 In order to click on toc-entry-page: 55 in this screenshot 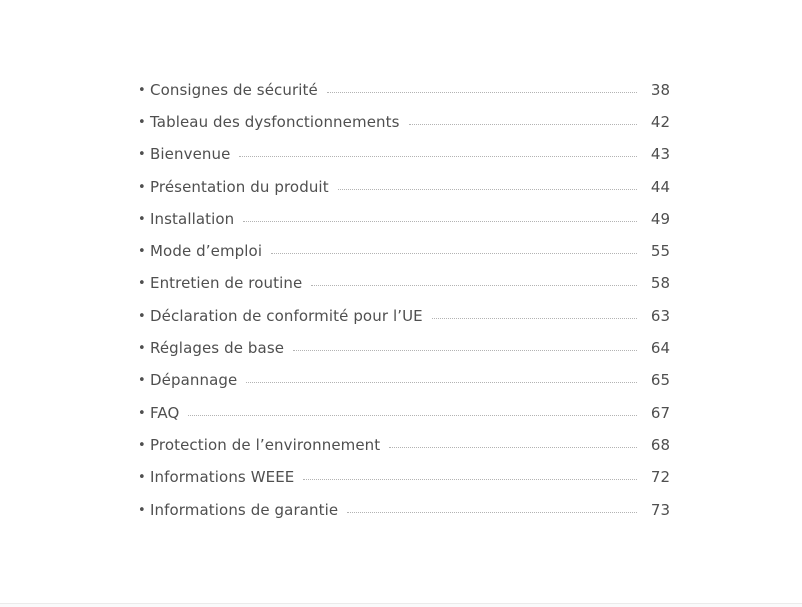, I will do `click(660, 251)`.